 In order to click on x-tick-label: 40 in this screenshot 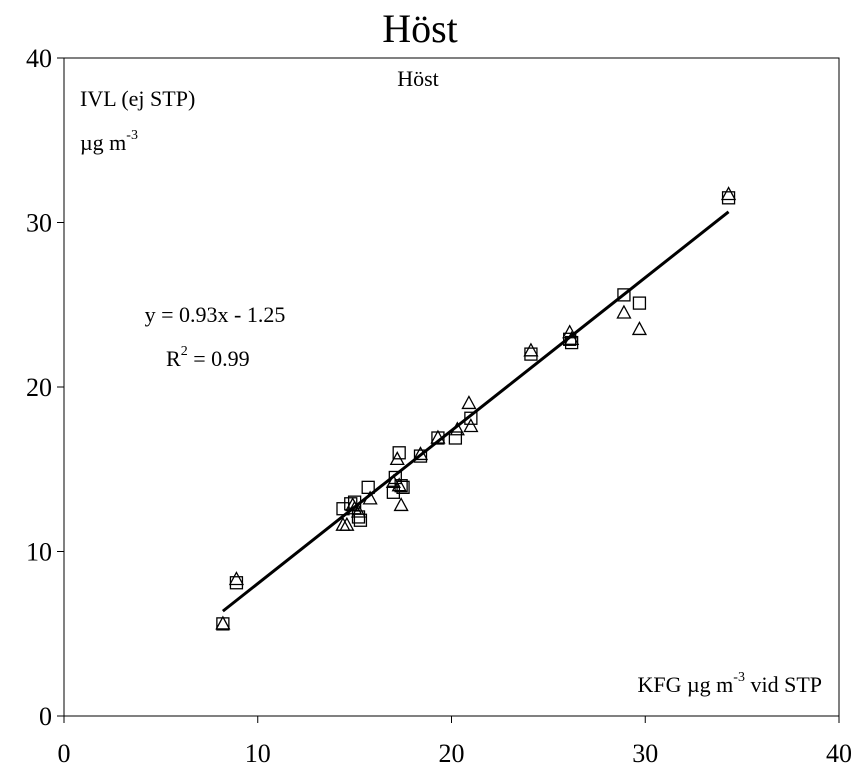, I will do `click(839, 753)`.